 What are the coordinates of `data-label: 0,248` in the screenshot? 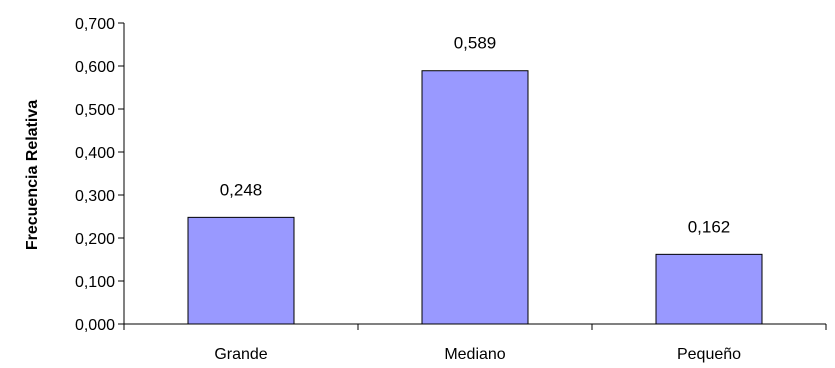 It's located at (241, 189).